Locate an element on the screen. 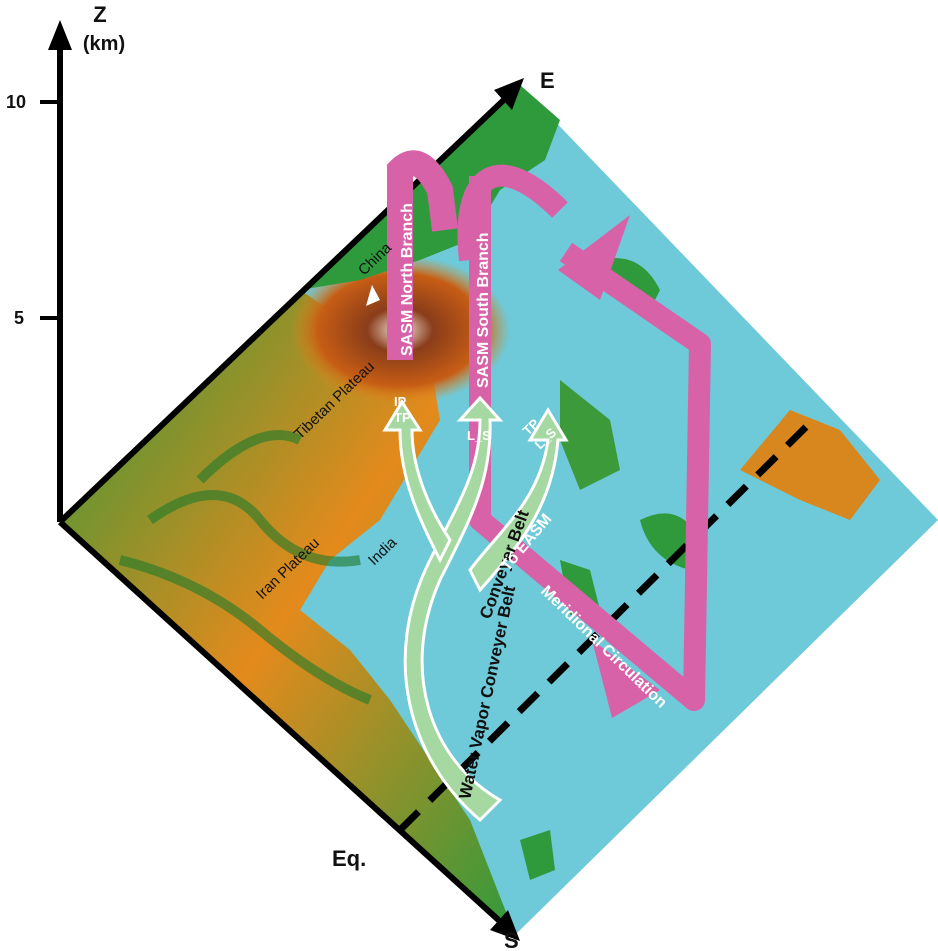  z-tick-label-10: 10 is located at coordinates (16, 102).